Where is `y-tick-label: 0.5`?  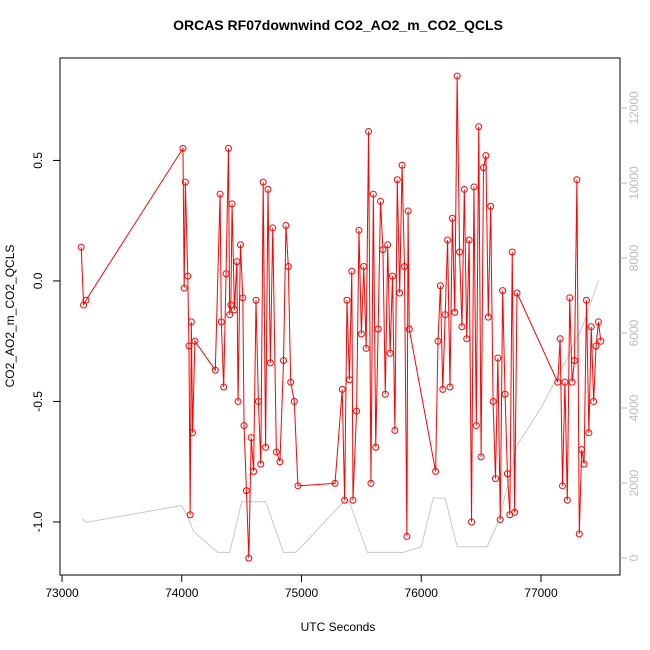 y-tick-label: 0.5 is located at coordinates (38, 160).